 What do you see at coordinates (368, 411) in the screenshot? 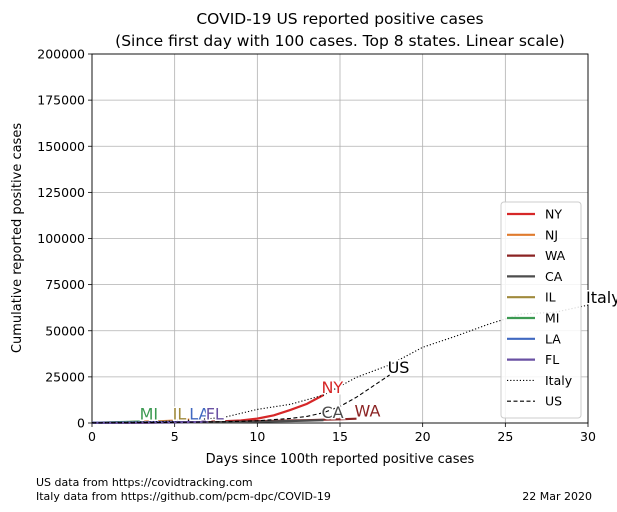
I see `end-label-wa: WA` at bounding box center [368, 411].